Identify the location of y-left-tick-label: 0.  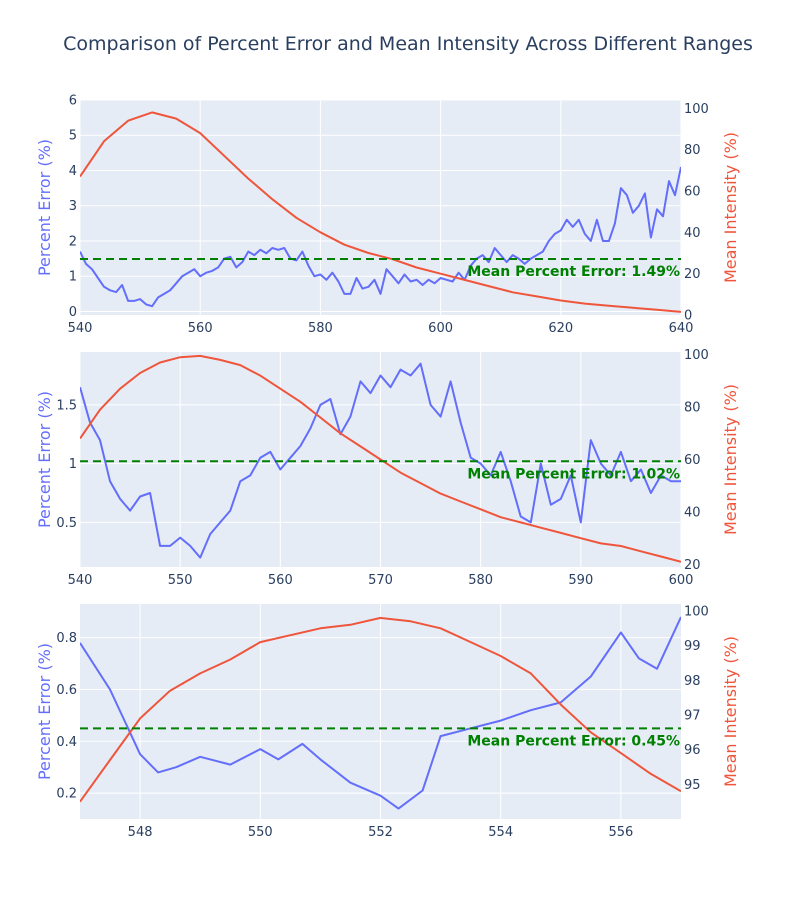
(73, 312).